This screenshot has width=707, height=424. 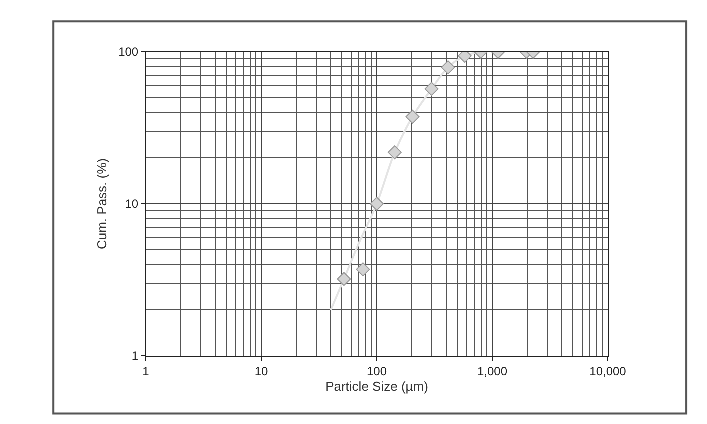 What do you see at coordinates (377, 386) in the screenshot?
I see `x-axis-title: Particle Size (µm)` at bounding box center [377, 386].